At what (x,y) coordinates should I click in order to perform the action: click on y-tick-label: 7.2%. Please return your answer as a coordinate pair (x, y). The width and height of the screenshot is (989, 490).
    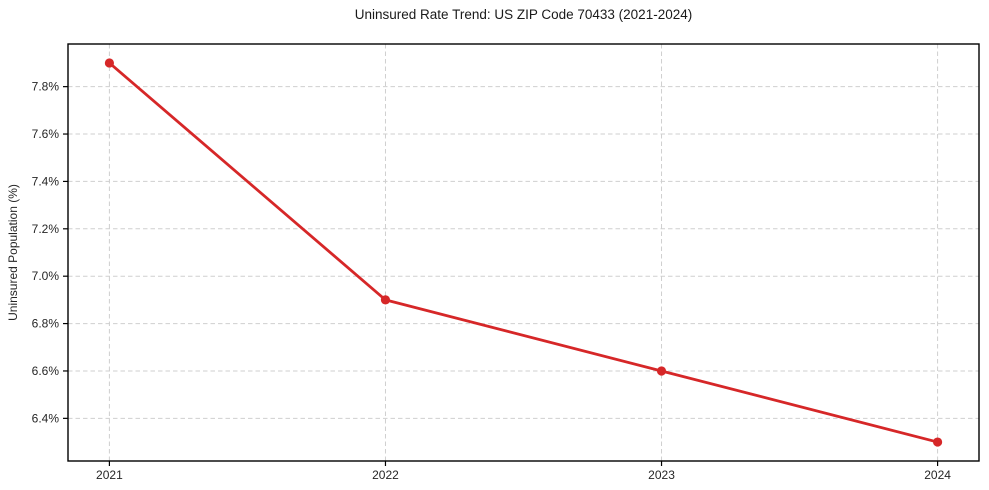
    Looking at the image, I should click on (46, 229).